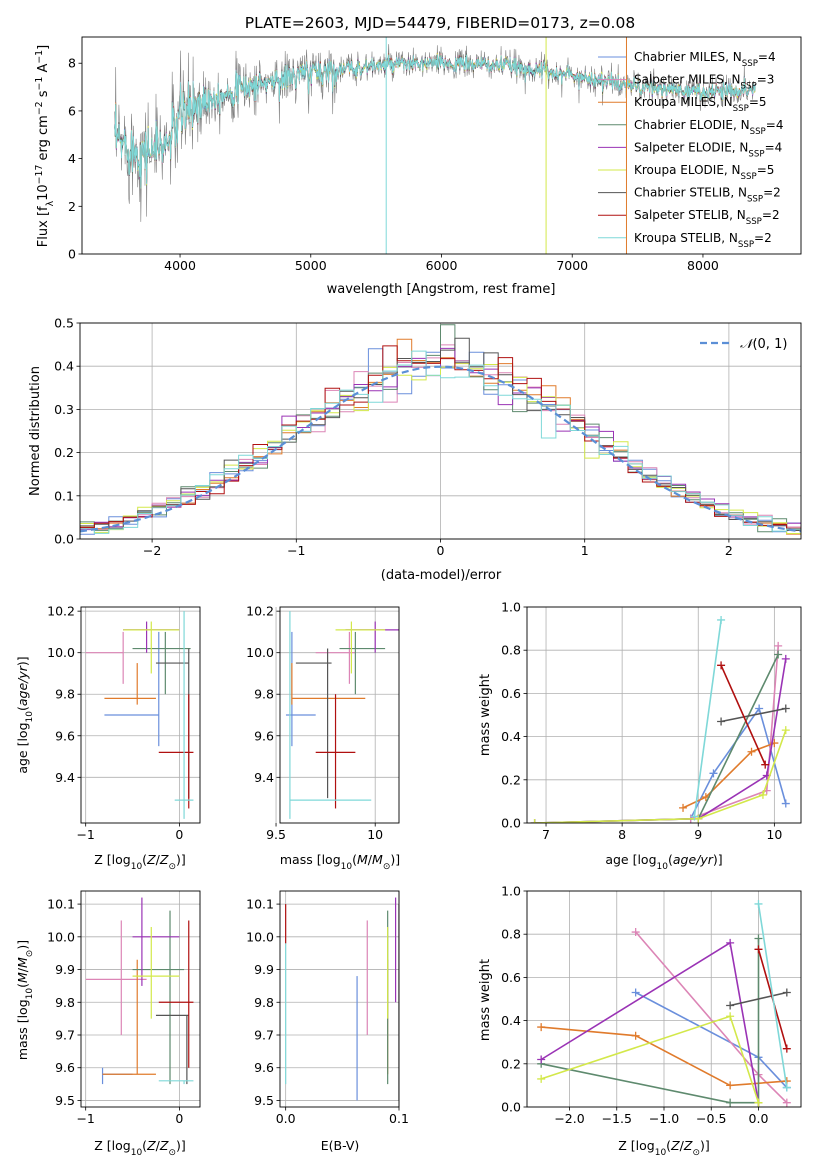 This screenshot has width=819, height=1170. I want to click on label-part: −1, so click(39, 84).